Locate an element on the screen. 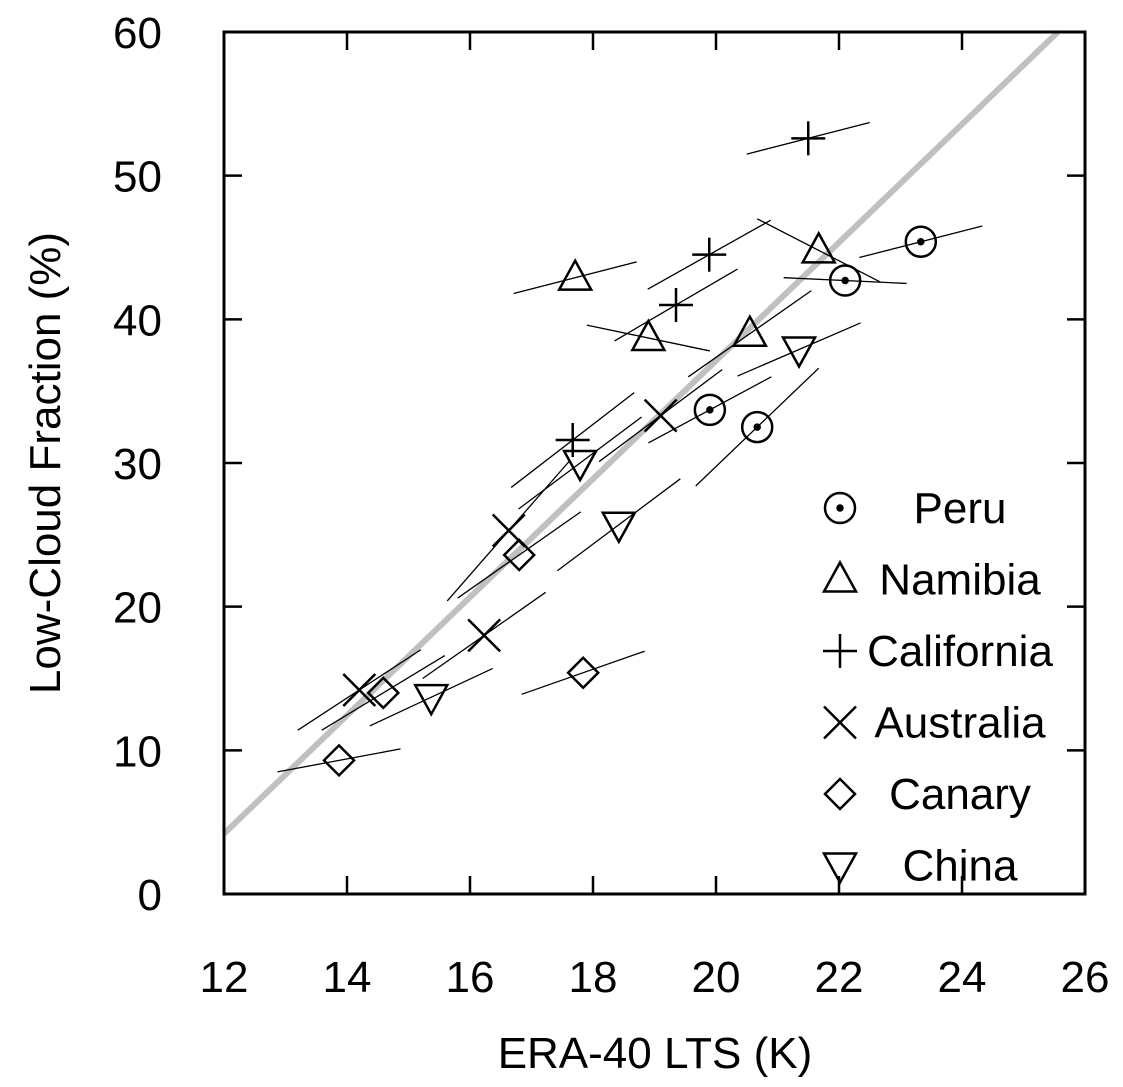  legend-label: Canary is located at coordinates (960, 794).